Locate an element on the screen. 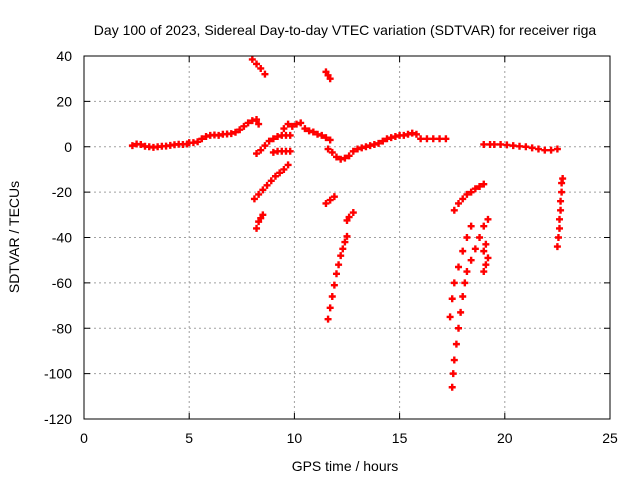  x-tick-label: 20 is located at coordinates (505, 438).